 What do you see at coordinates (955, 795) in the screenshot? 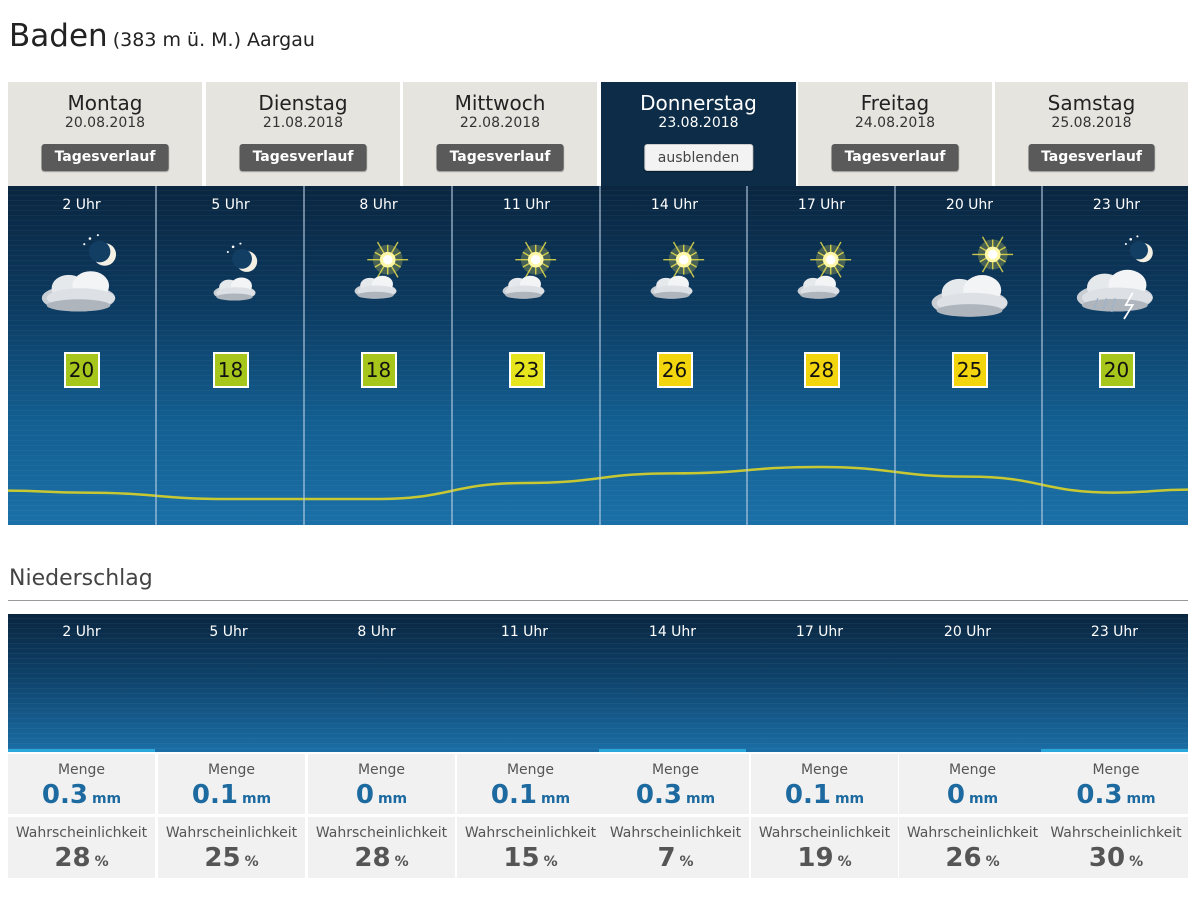
I see `amount-number: 0` at bounding box center [955, 795].